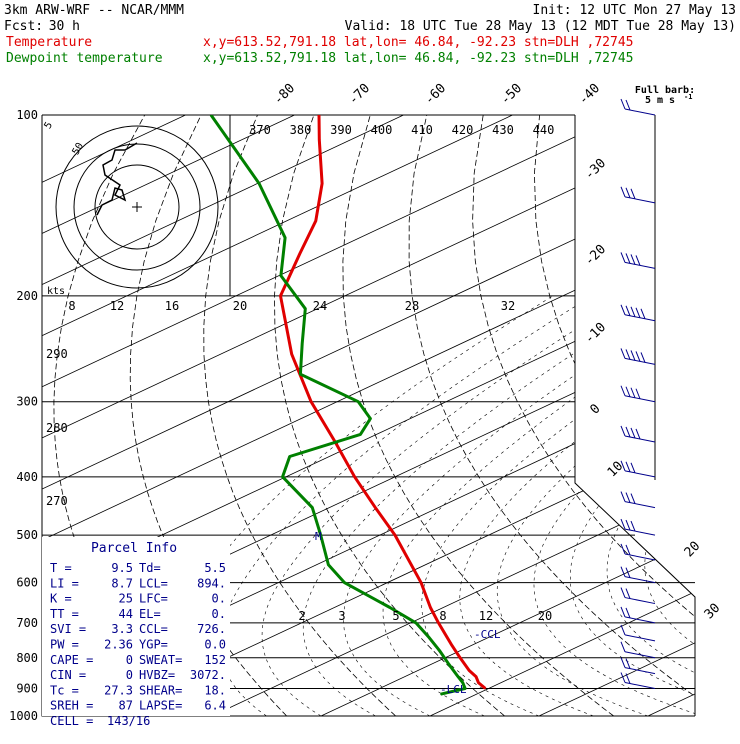 This screenshot has height=744, width=740. Describe the element at coordinates (56, 291) in the screenshot. I see `hodo-units: kts` at that location.